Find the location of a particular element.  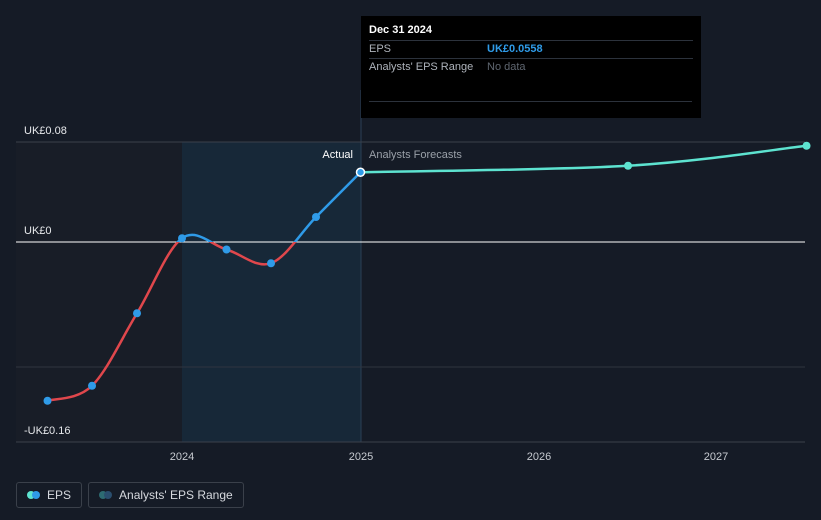

x-tick-2026: 2026 is located at coordinates (539, 457).